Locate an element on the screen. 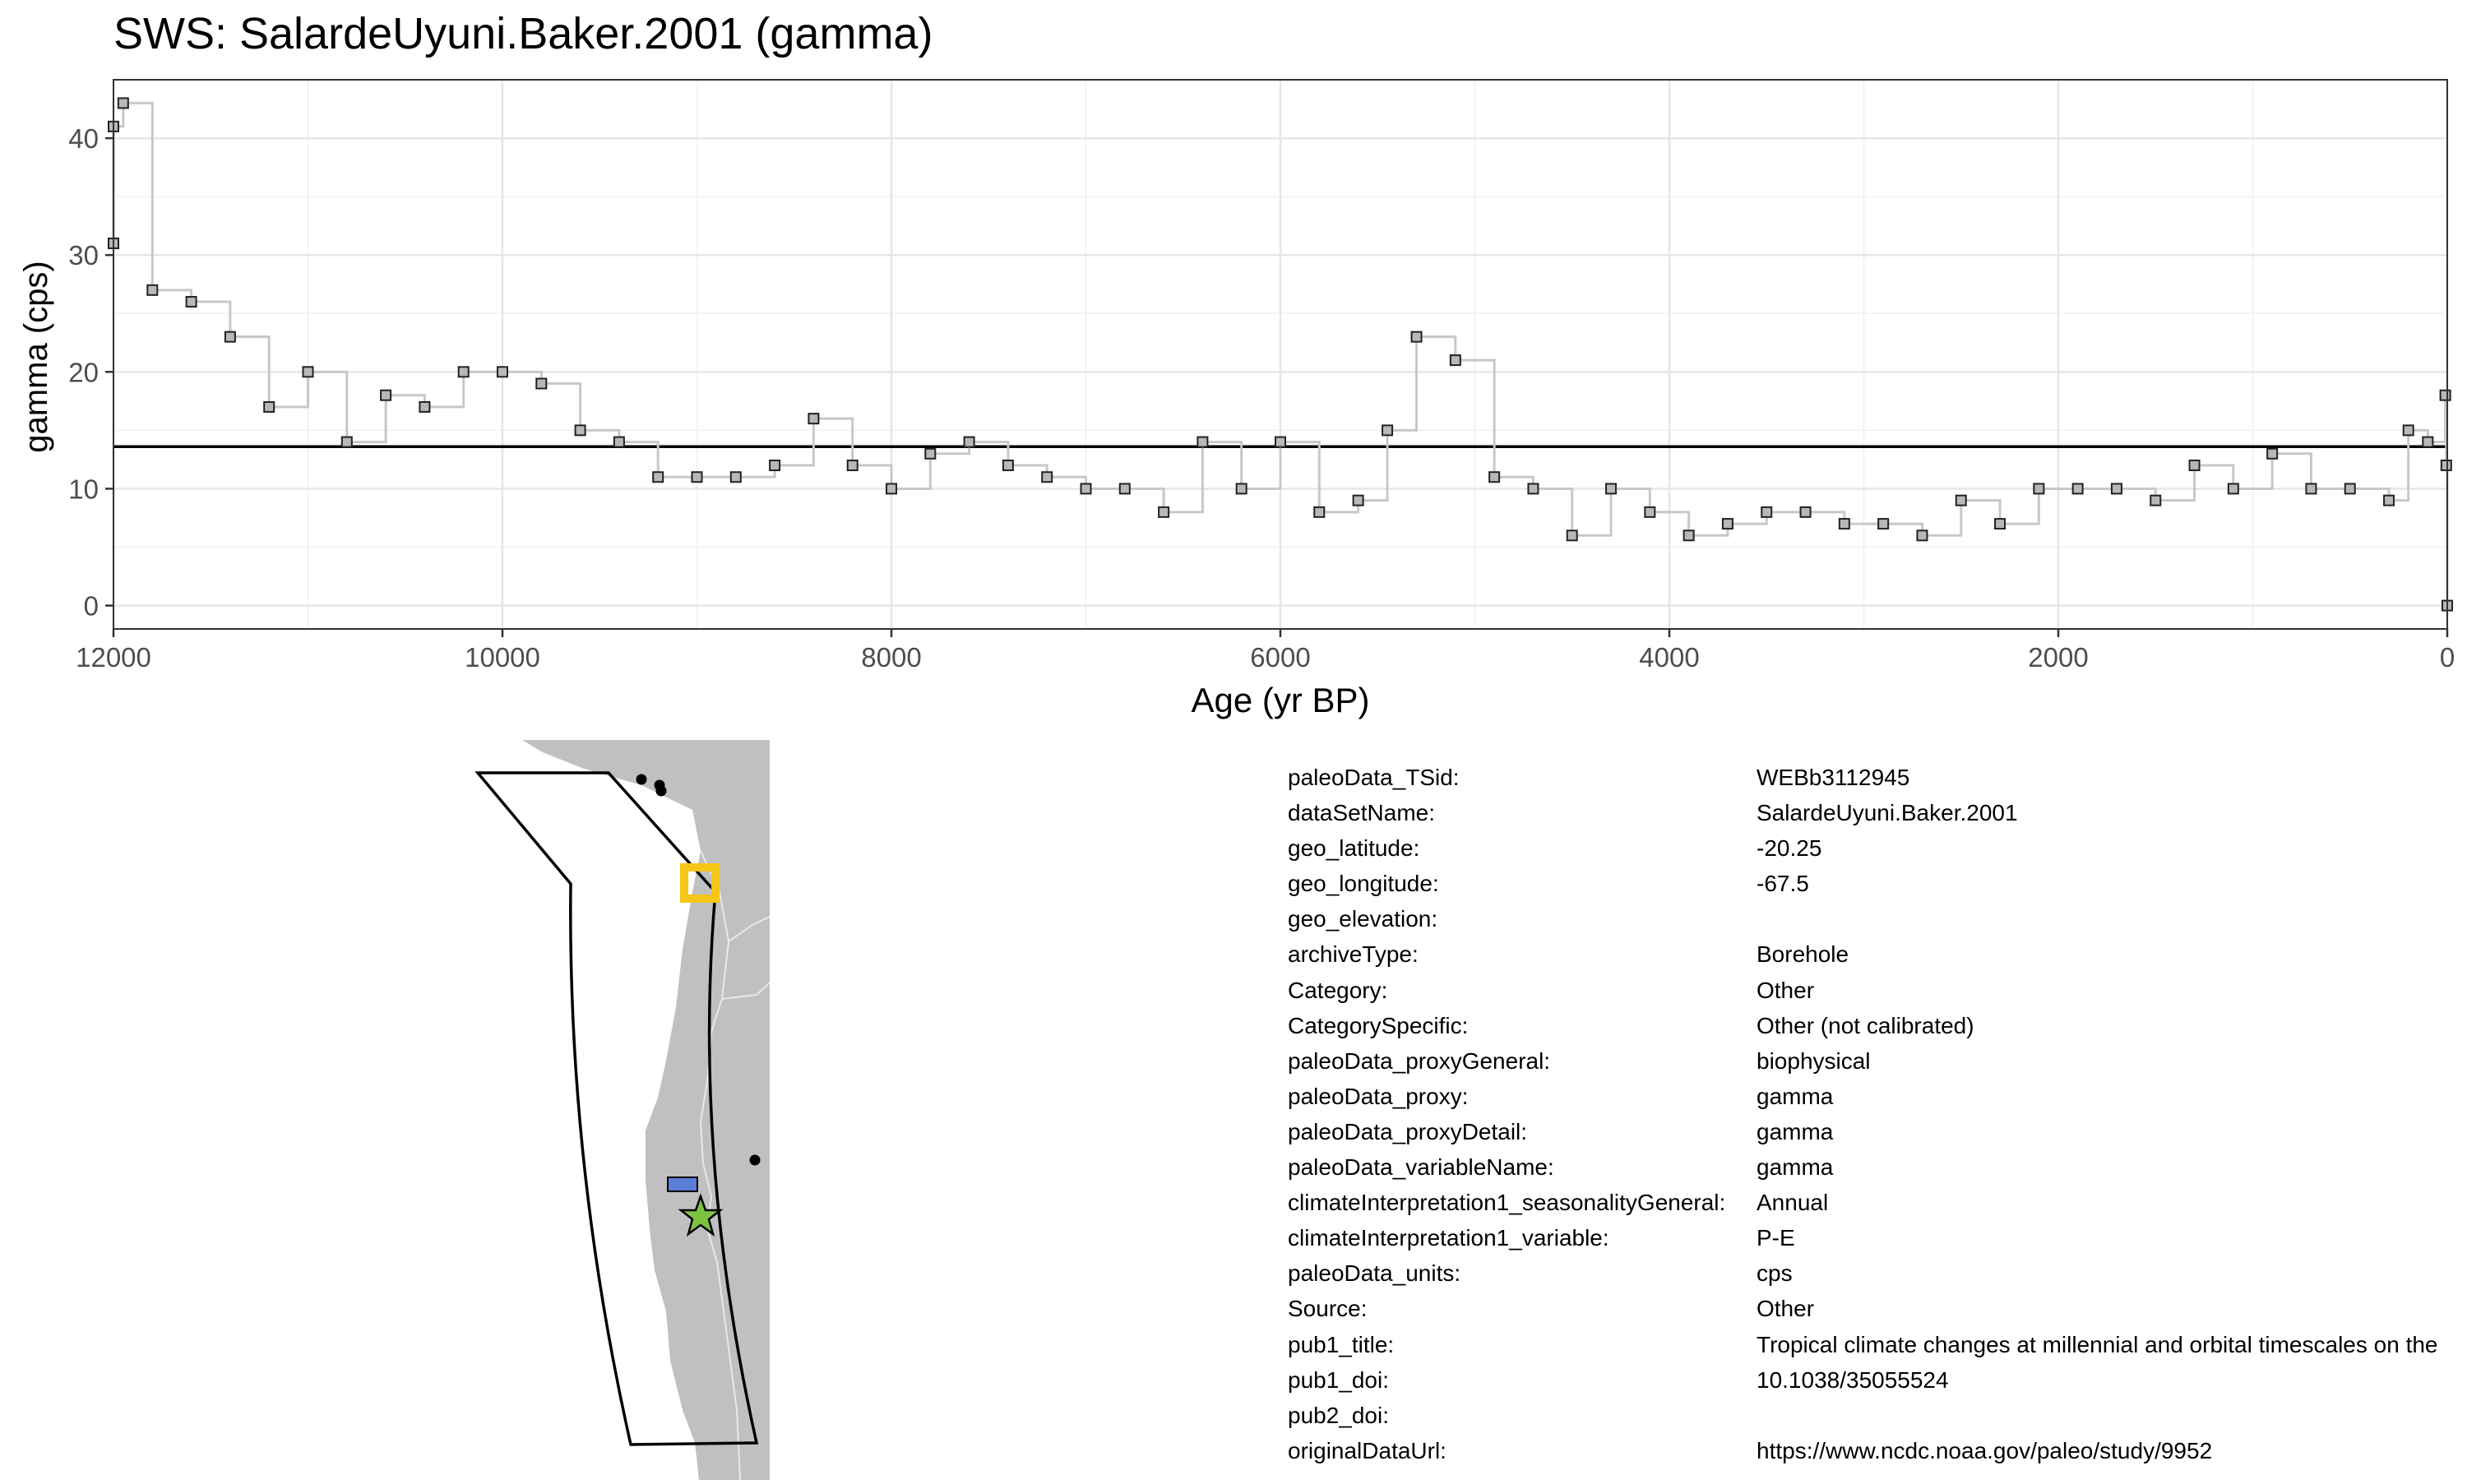 The height and width of the screenshot is (1484, 2467). metadata-key: CategorySpecific: is located at coordinates (1378, 1025).